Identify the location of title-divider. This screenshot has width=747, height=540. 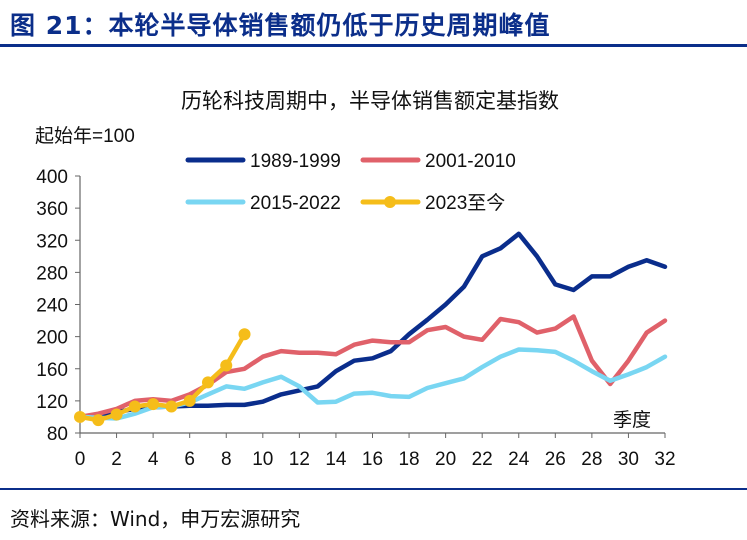
(373, 45).